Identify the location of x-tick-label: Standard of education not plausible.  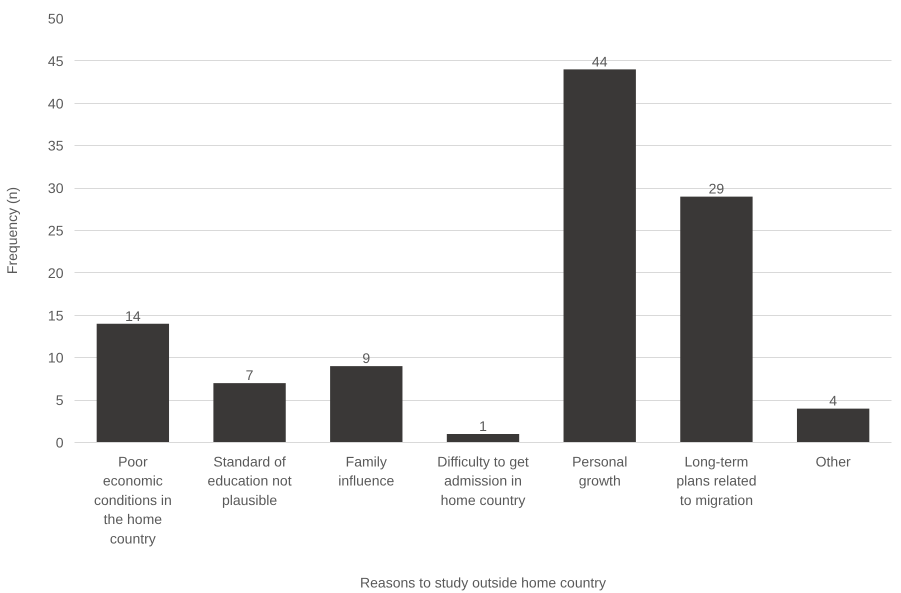
(250, 481).